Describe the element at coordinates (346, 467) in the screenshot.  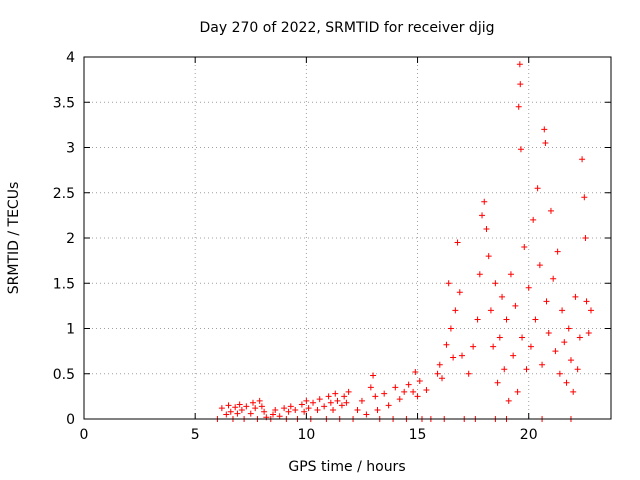
I see `x-axis-label: GPS time / hours` at that location.